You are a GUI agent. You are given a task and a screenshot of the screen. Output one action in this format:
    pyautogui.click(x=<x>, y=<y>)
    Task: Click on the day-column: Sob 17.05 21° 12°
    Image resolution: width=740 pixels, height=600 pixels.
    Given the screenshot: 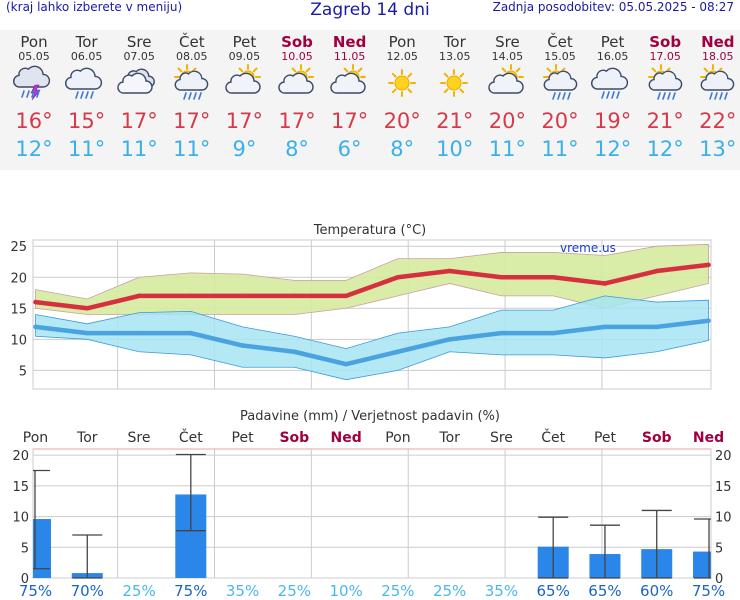 What is the action you would take?
    pyautogui.click(x=665, y=95)
    